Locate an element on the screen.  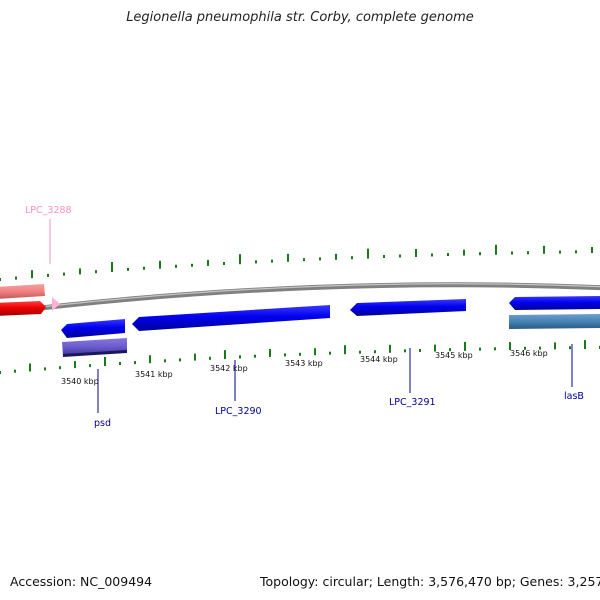
scale-tick-label: 3544 kbp is located at coordinates (379, 359).